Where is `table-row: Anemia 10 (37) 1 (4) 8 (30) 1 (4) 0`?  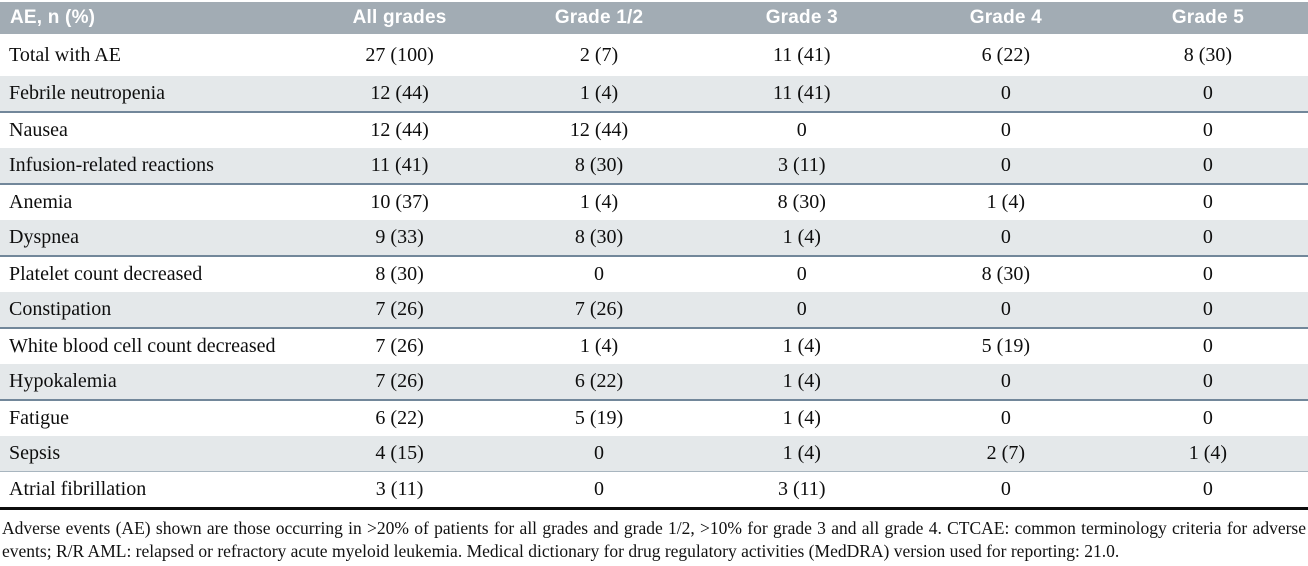 table-row: Anemia 10 (37) 1 (4) 8 (30) 1 (4) 0 is located at coordinates (654, 202).